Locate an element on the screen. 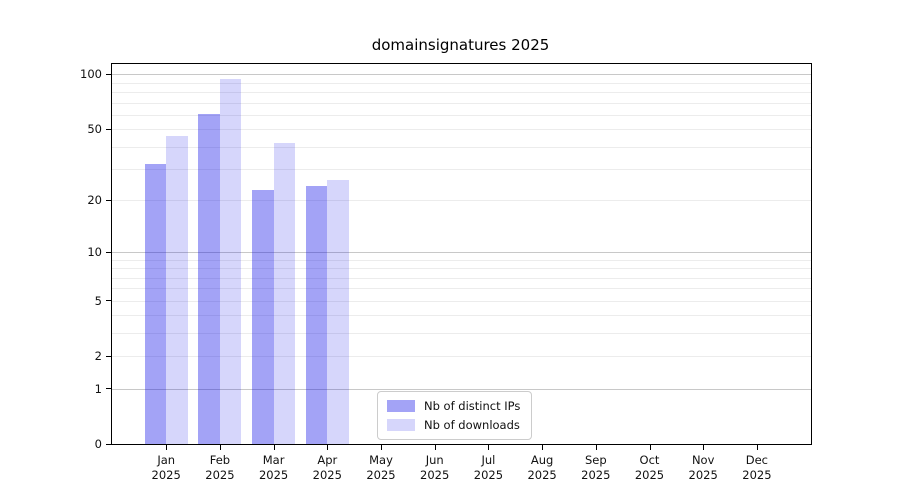 Image resolution: width=900 pixels, height=500 pixels. x-axis-tick-label: Dec 2025 is located at coordinates (757, 468).